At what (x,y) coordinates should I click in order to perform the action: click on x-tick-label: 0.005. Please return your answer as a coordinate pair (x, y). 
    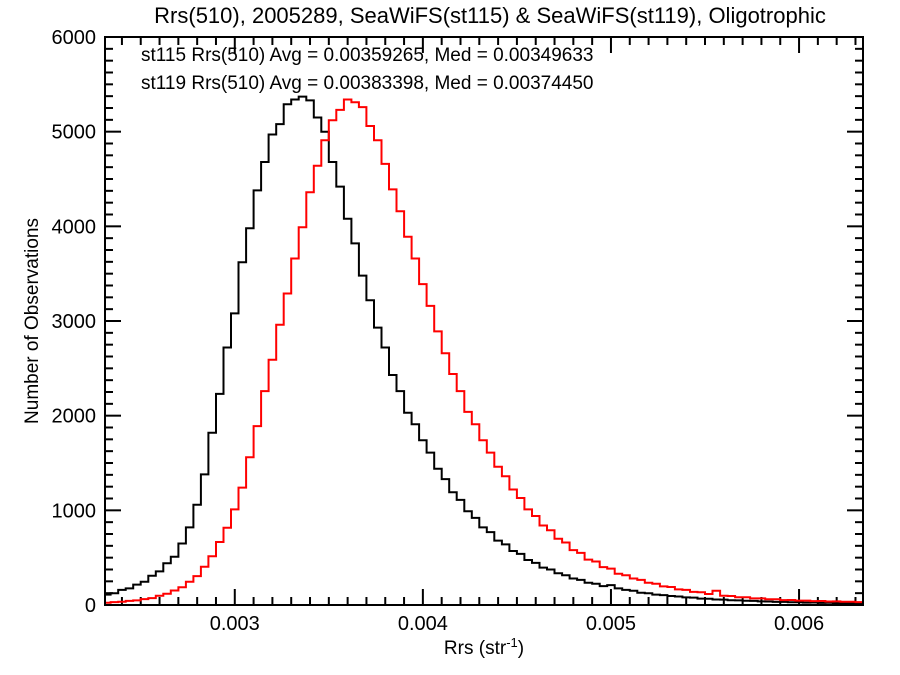
    Looking at the image, I should click on (611, 624).